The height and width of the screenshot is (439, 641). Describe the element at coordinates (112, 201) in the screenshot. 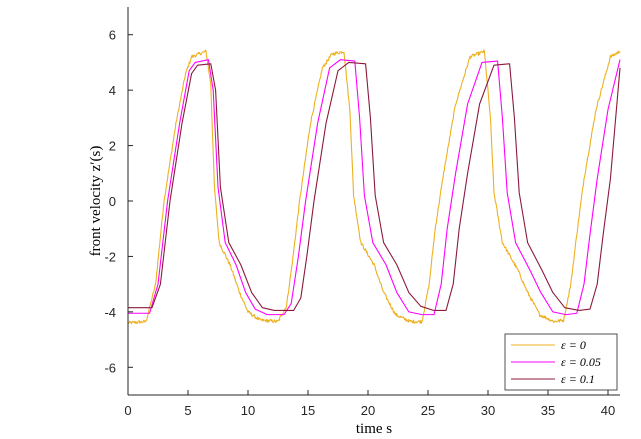

I see `y-tick-label: 0` at that location.